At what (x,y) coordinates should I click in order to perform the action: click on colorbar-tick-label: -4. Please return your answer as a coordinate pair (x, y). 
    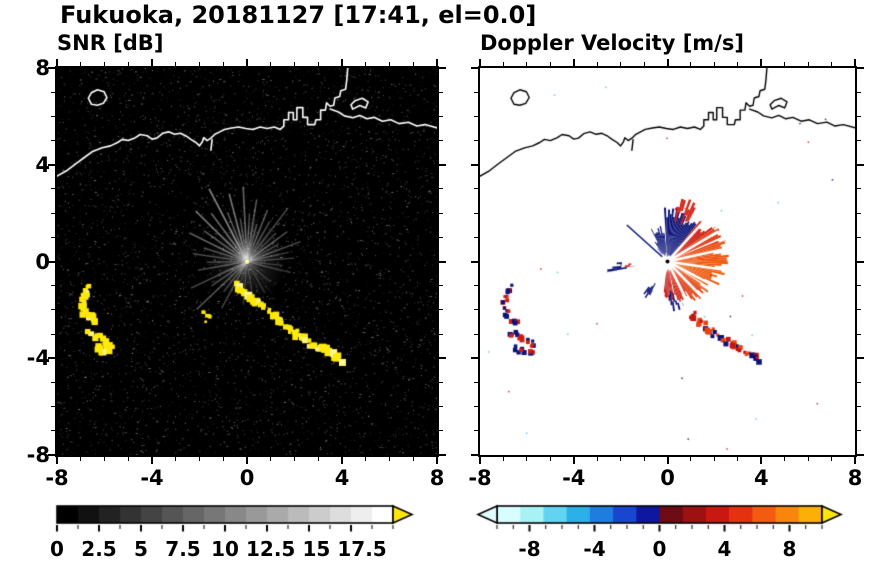
    Looking at the image, I should click on (594, 549).